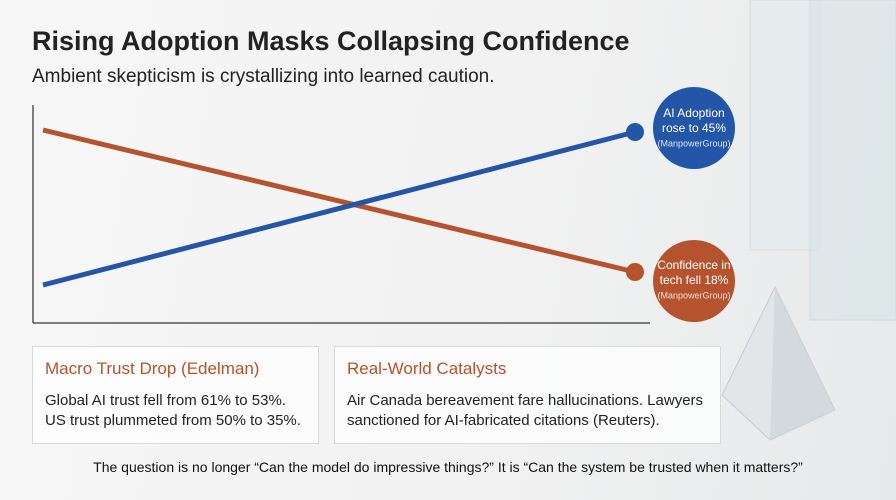 This screenshot has height=500, width=896. I want to click on annotation-text: tech fell 18%, so click(694, 280).